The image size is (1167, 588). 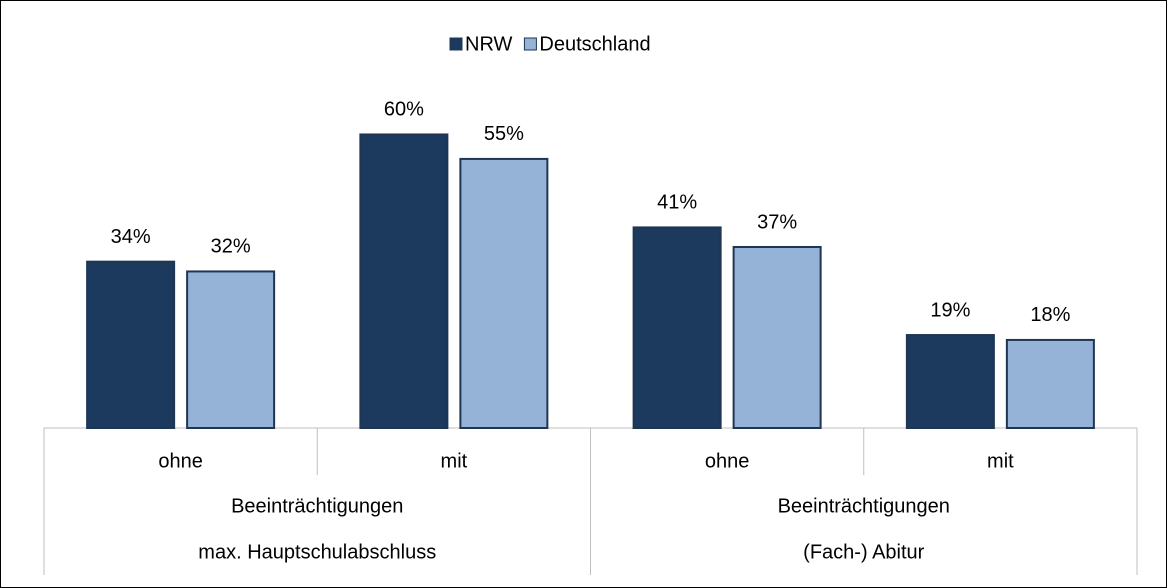 I want to click on data-label: 19%, so click(x=950, y=310).